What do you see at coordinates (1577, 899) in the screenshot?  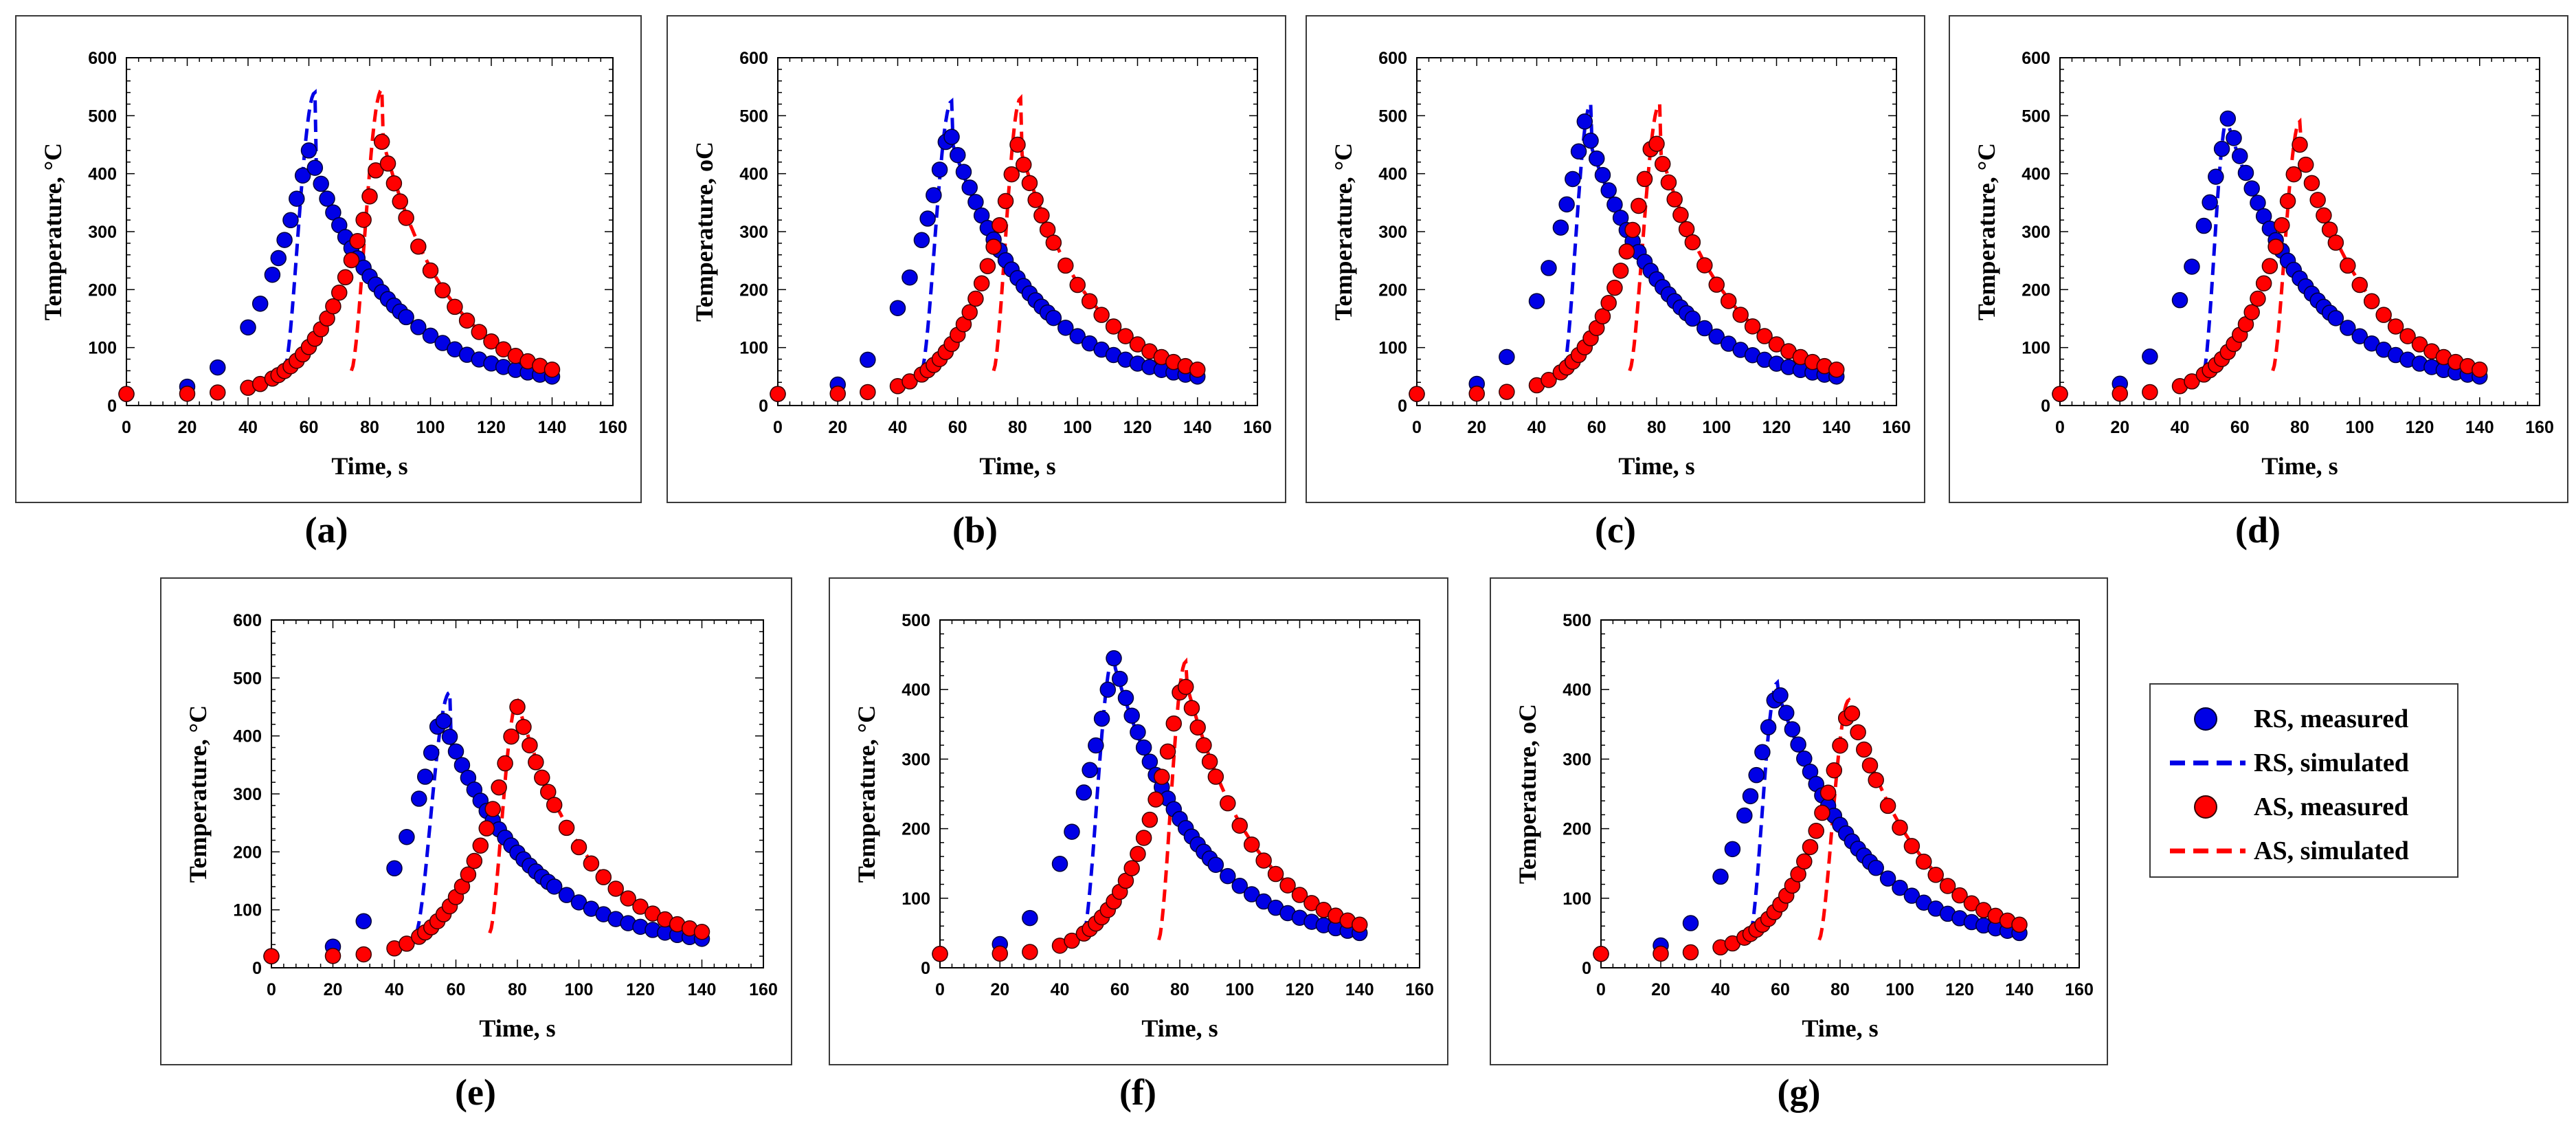 I see `y-tick-label: 100` at bounding box center [1577, 899].